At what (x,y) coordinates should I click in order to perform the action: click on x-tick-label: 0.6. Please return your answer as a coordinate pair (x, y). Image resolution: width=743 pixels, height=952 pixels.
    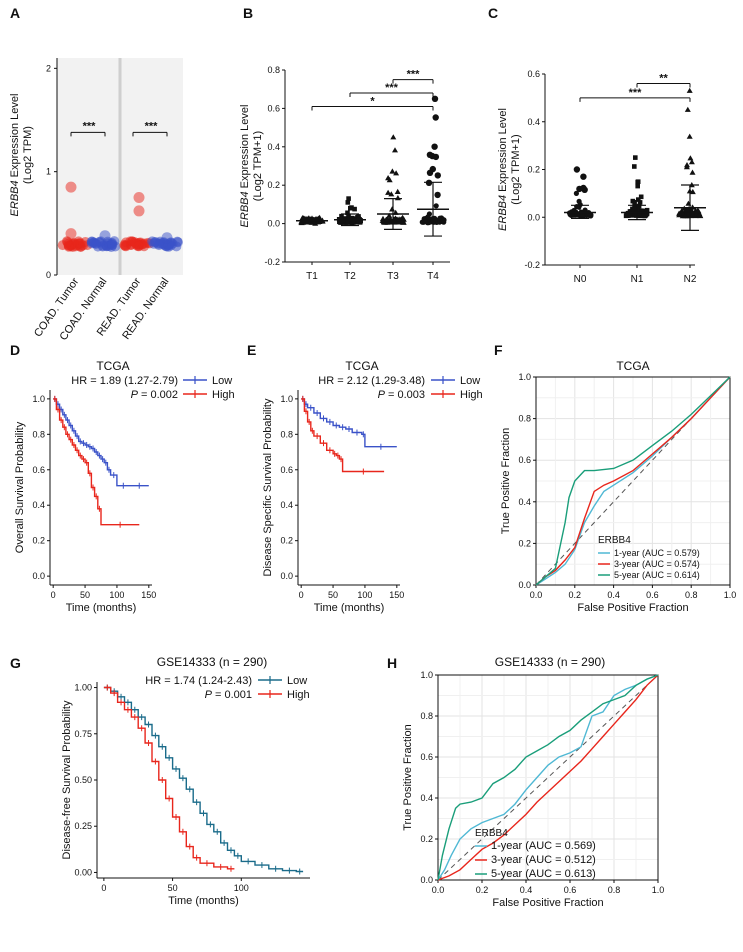
    Looking at the image, I should click on (570, 890).